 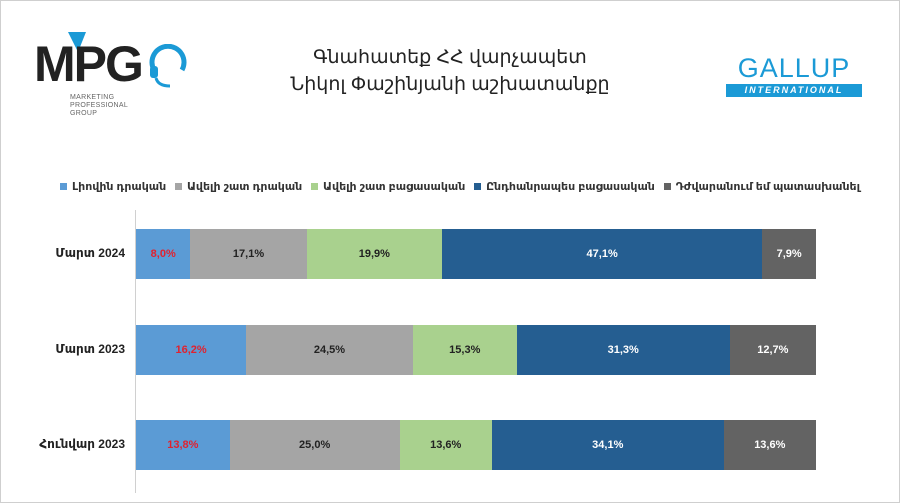 What do you see at coordinates (570, 186) in the screenshot?
I see `legend-label: Ընդհանրապես բացասական` at bounding box center [570, 186].